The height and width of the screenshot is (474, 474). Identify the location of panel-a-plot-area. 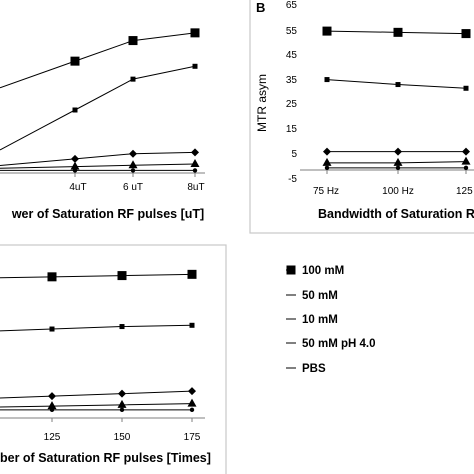
(100, 100).